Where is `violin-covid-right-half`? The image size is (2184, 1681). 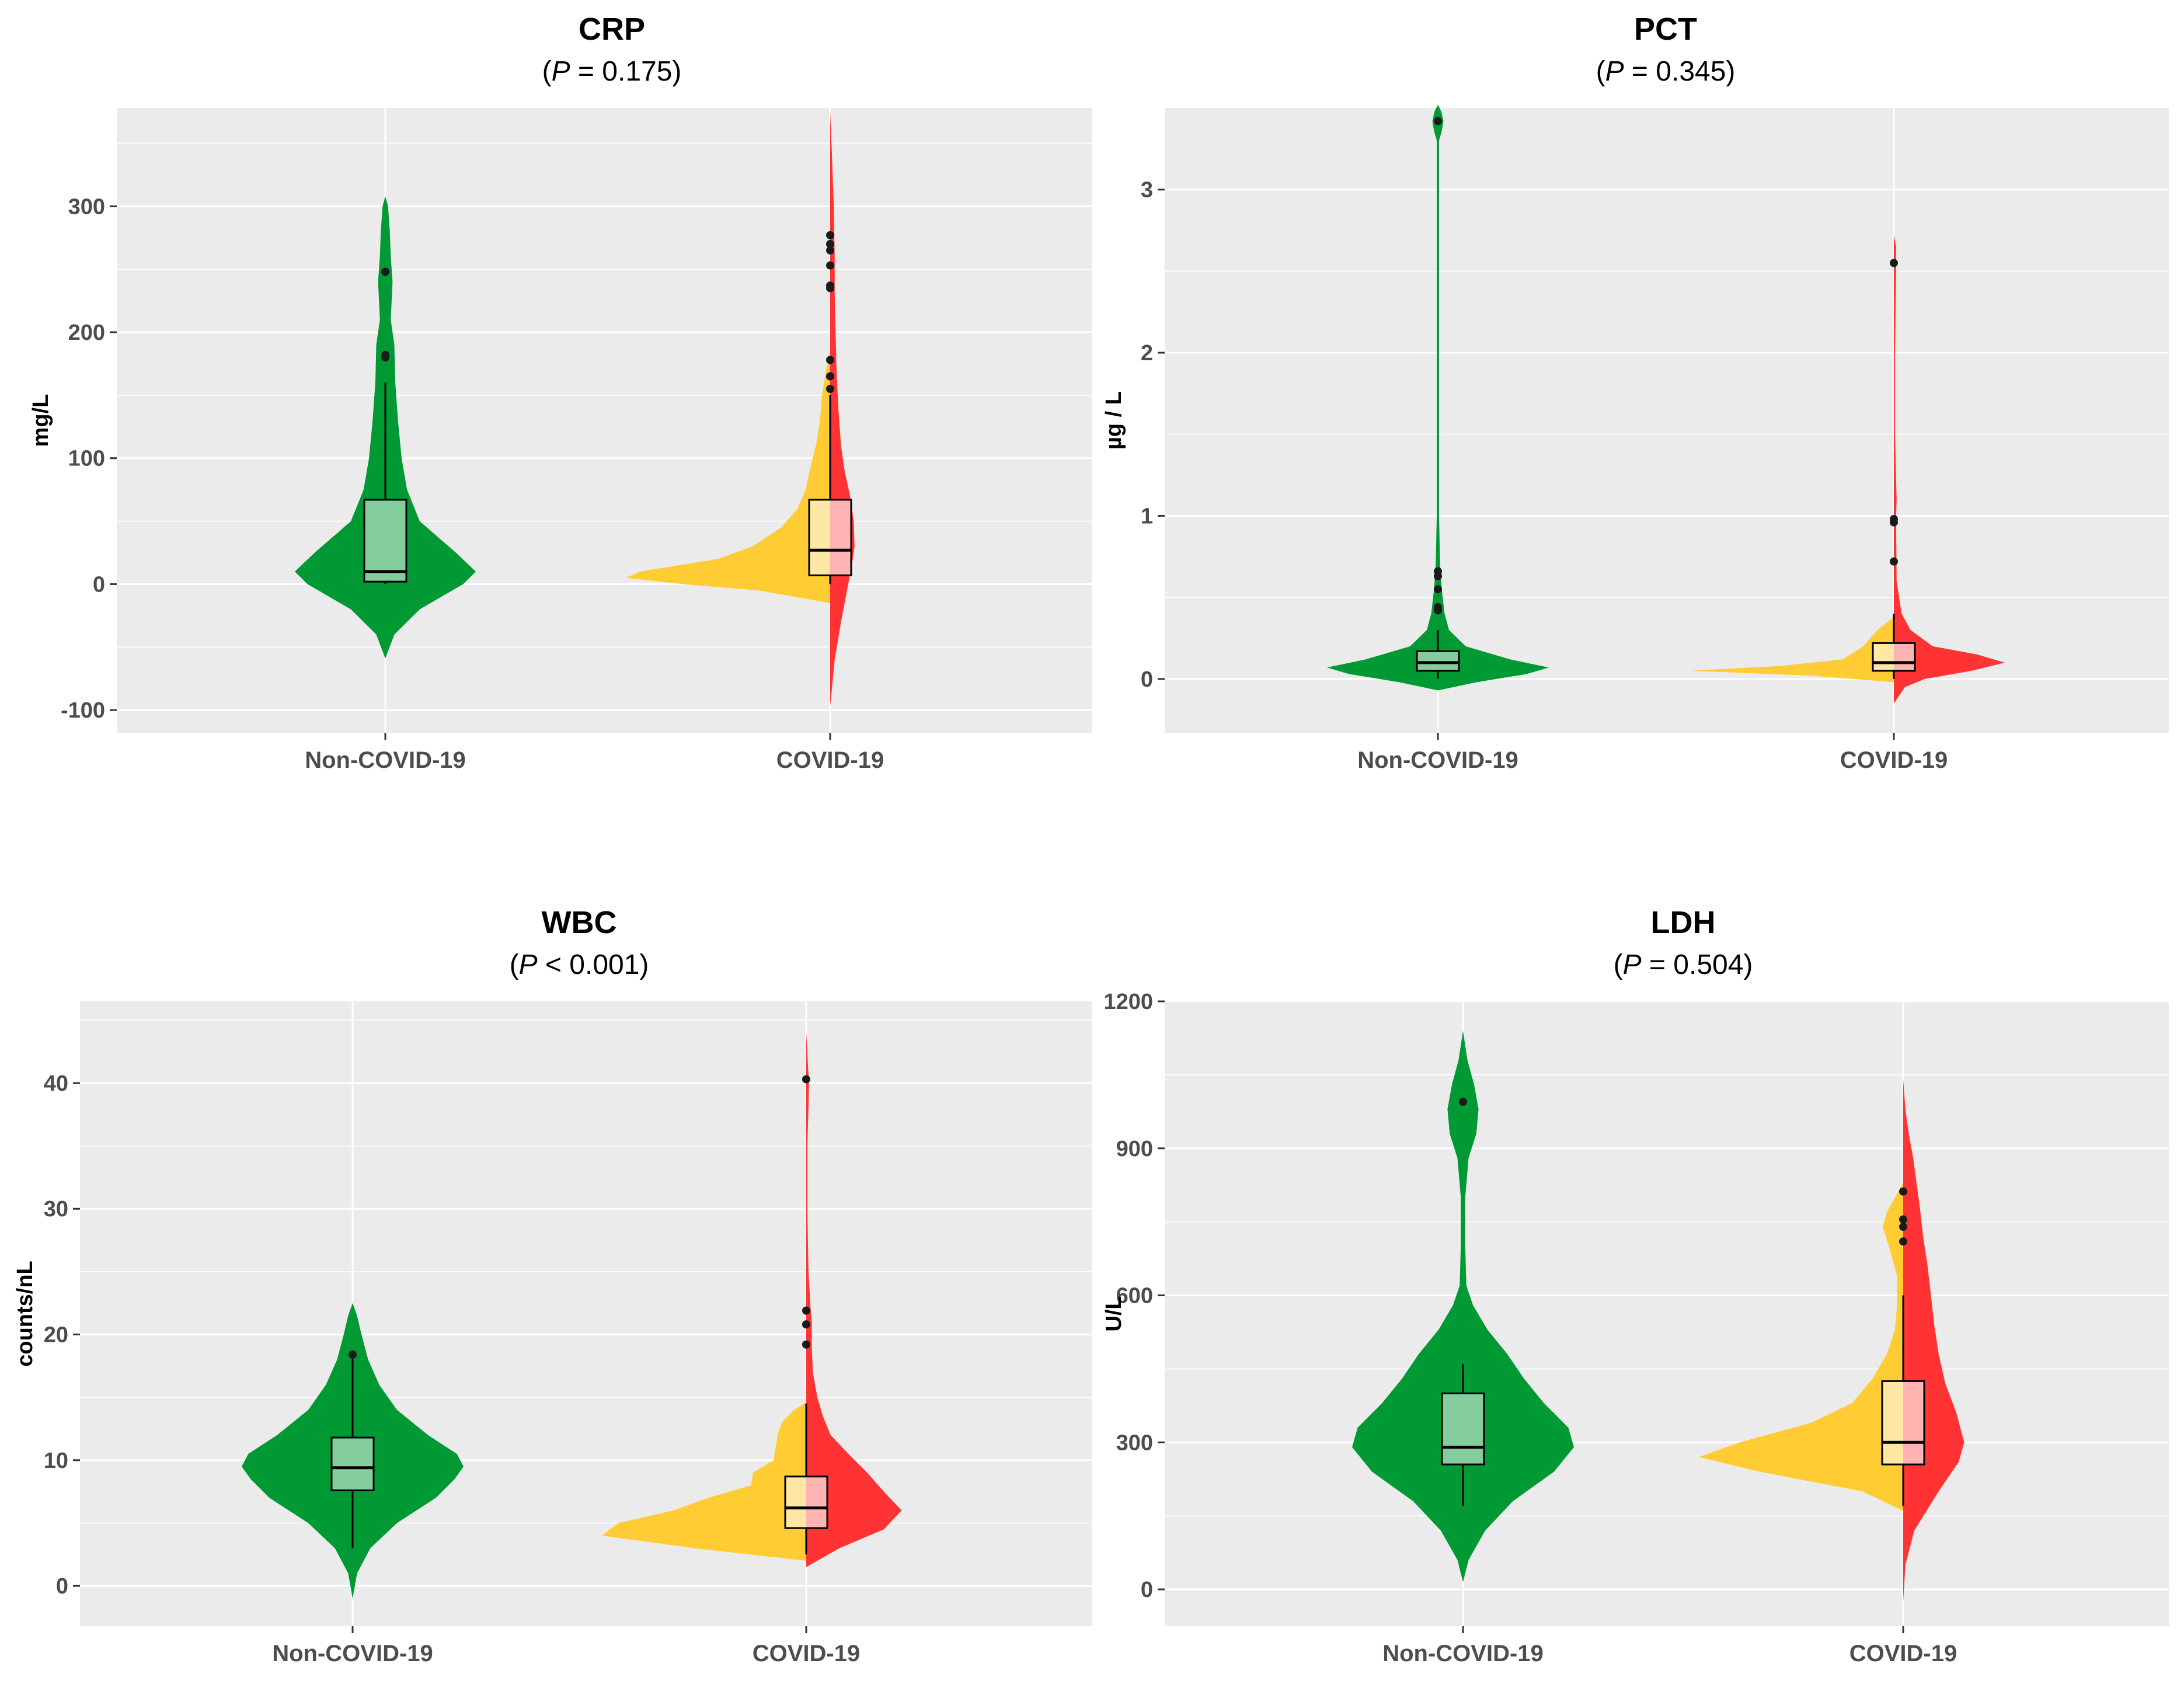
violin-covid-right-half is located at coordinates (1933, 1341).